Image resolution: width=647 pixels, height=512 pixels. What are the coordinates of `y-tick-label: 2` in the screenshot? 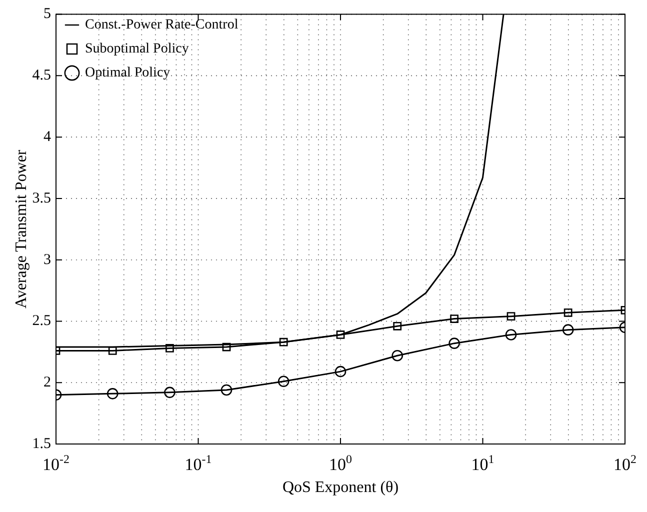 It's located at (47, 382).